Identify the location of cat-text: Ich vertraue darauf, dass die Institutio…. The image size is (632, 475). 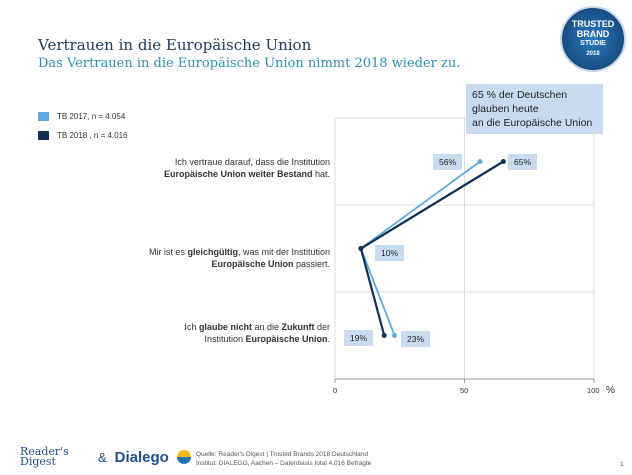
(252, 162).